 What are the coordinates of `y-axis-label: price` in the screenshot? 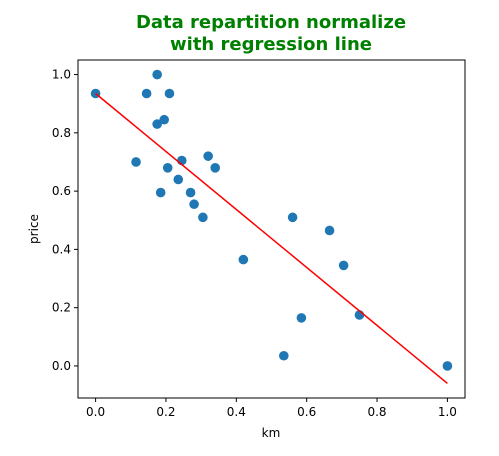 It's located at (34, 229).